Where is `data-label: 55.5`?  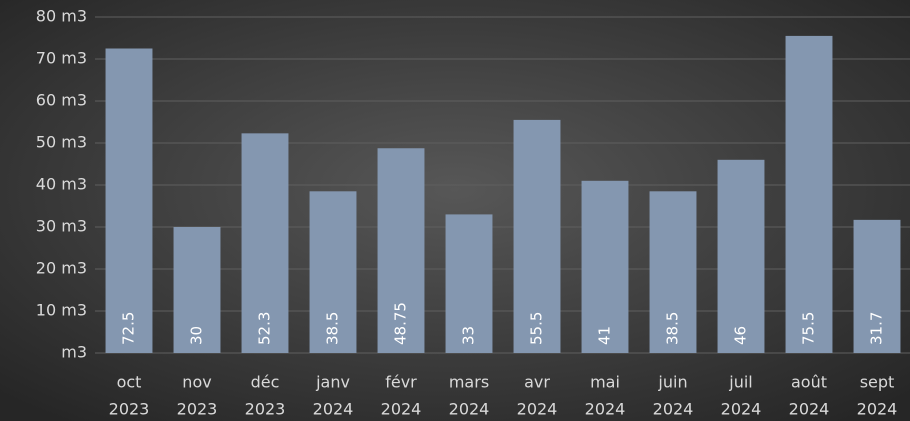 data-label: 55.5 is located at coordinates (537, 328).